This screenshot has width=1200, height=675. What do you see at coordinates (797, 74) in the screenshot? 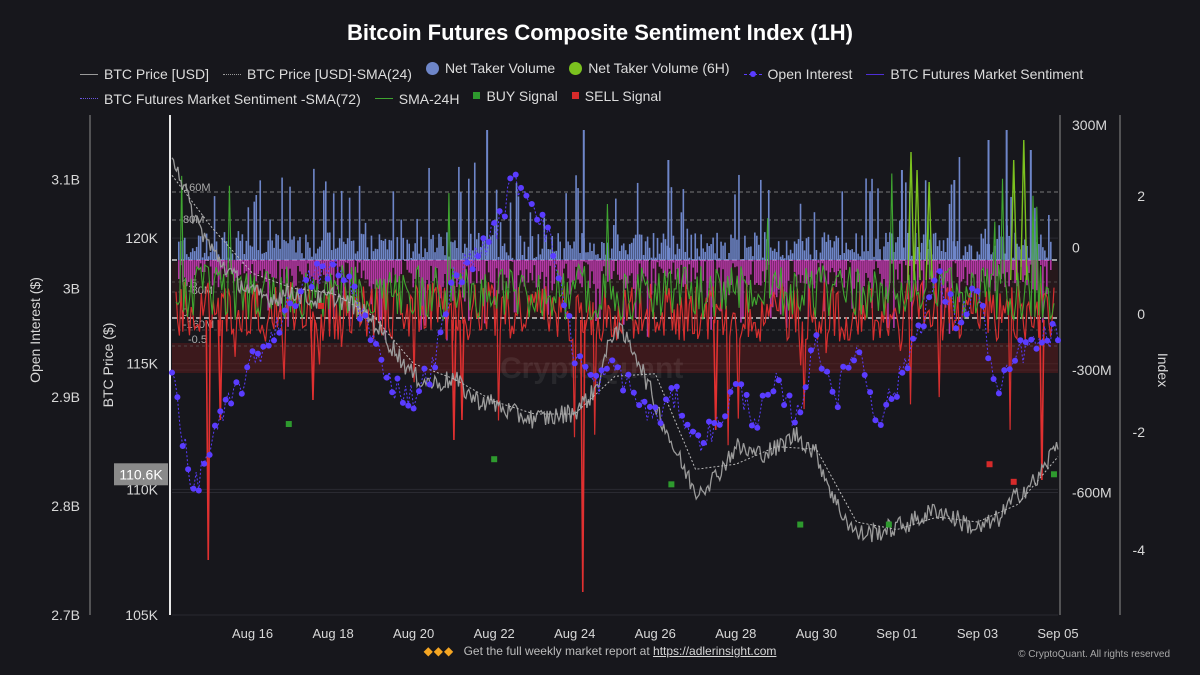
I see `legend-item-oi: Open Interest` at bounding box center [797, 74].